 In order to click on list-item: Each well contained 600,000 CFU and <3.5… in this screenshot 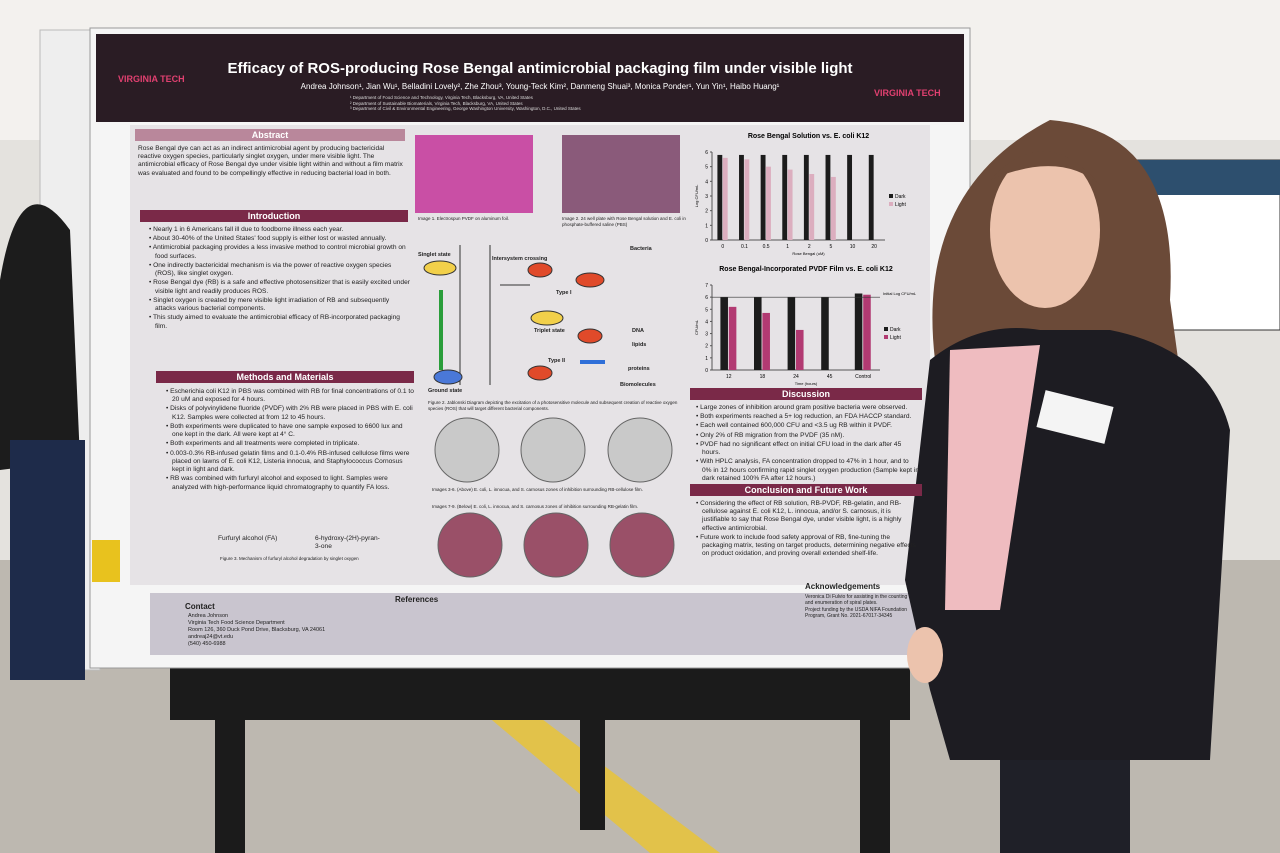, I will do `click(807, 426)`.